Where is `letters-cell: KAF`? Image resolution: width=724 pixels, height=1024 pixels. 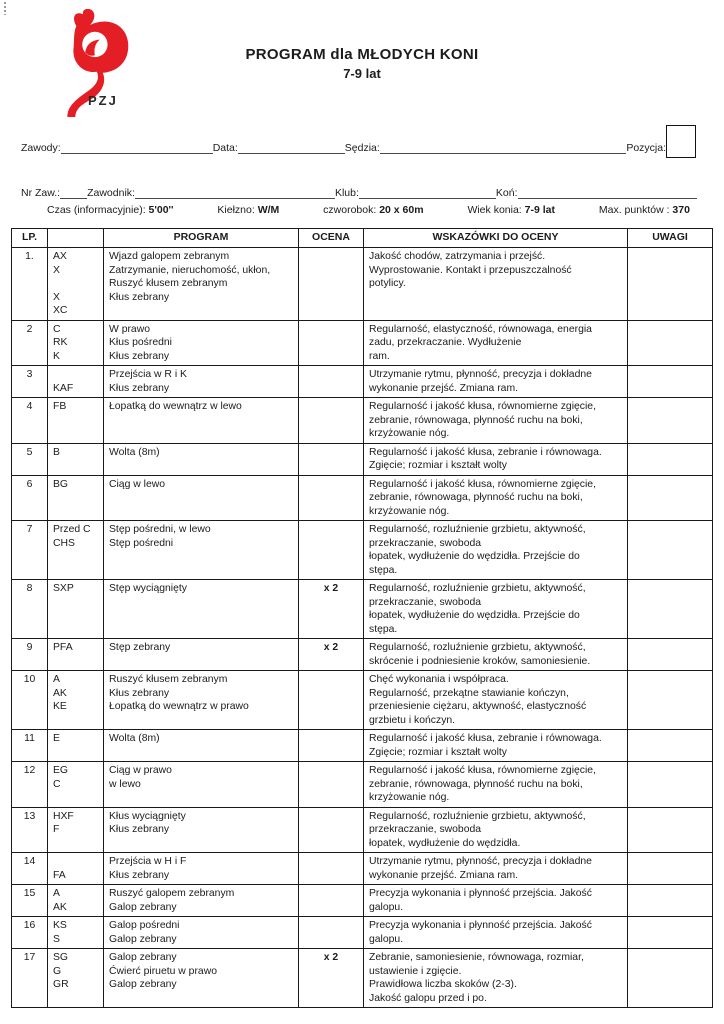 letters-cell: KAF is located at coordinates (75, 381).